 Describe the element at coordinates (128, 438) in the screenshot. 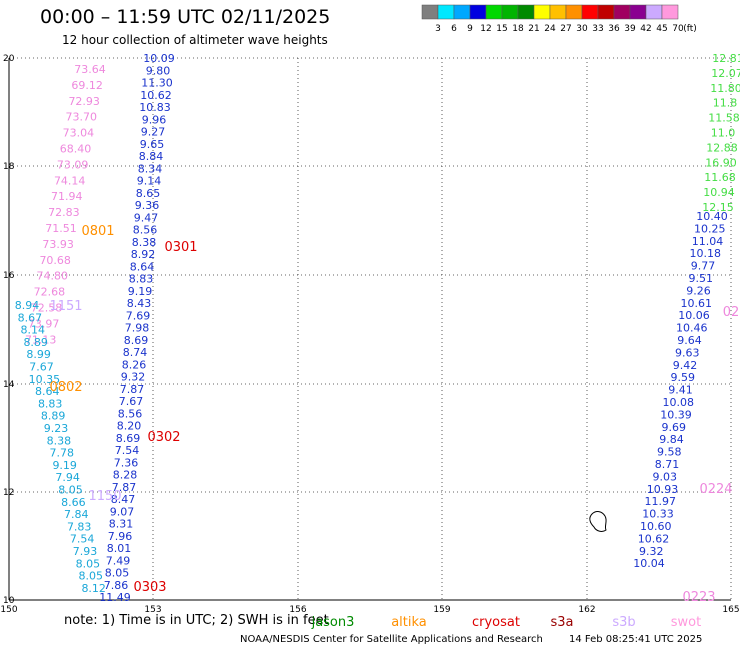

I see `swh-value: 8.69` at that location.